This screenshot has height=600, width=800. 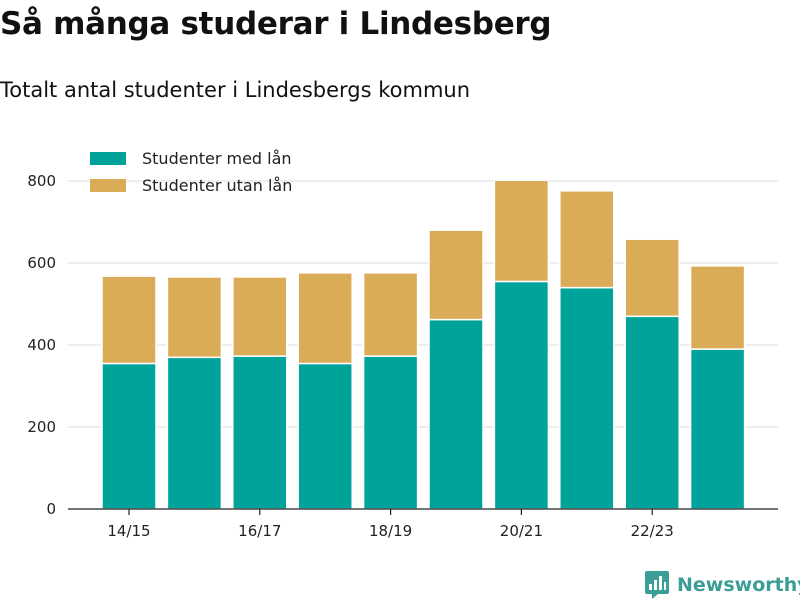 What do you see at coordinates (521, 531) in the screenshot?
I see `x-tick-label: 20/21` at bounding box center [521, 531].